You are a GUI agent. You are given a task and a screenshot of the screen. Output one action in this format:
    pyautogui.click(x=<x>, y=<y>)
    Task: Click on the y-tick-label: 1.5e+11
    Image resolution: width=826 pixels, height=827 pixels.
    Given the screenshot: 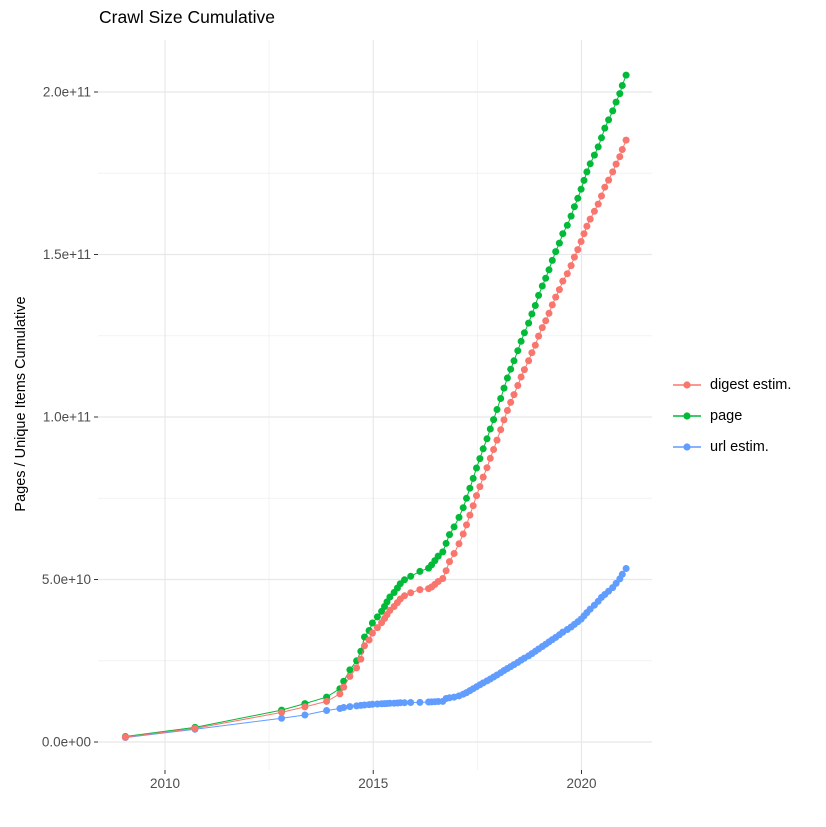 What is the action you would take?
    pyautogui.click(x=67, y=254)
    